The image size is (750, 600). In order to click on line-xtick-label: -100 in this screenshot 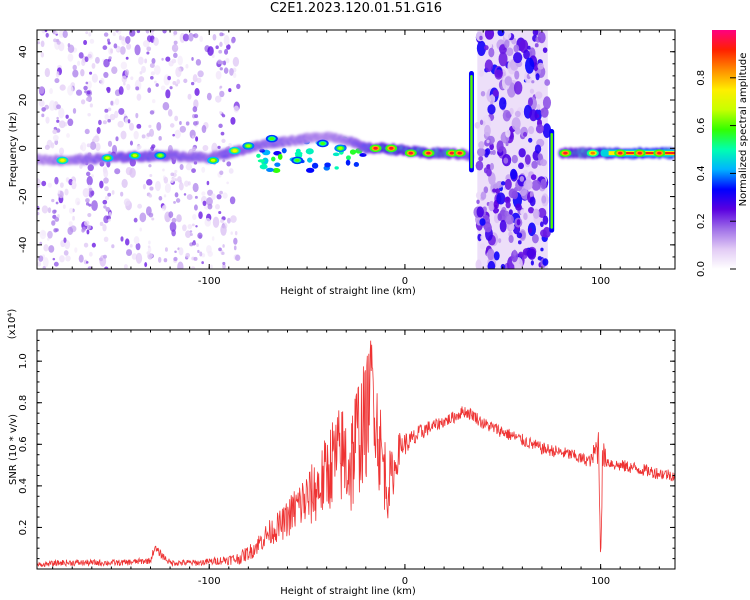, I will do `click(209, 581)`.